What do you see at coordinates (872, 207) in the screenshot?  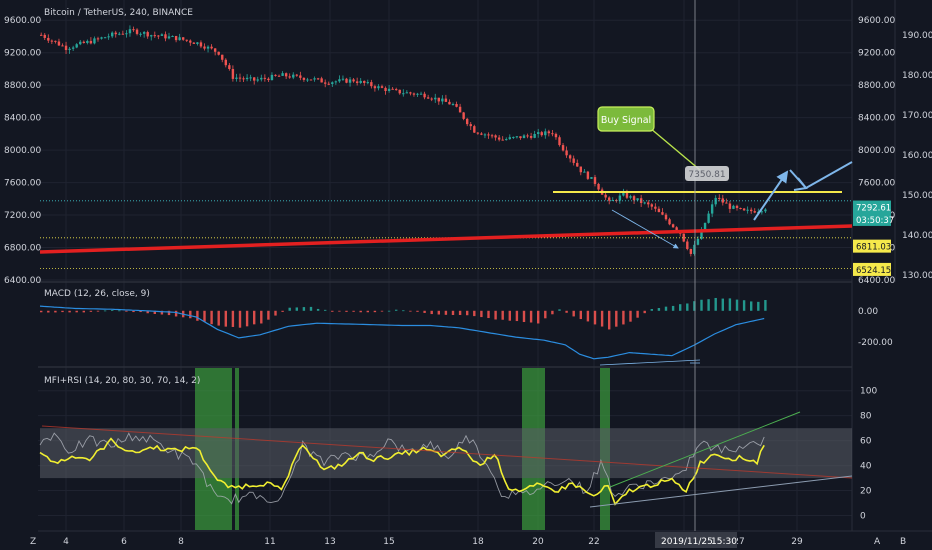 I see `price-badge` at bounding box center [872, 207].